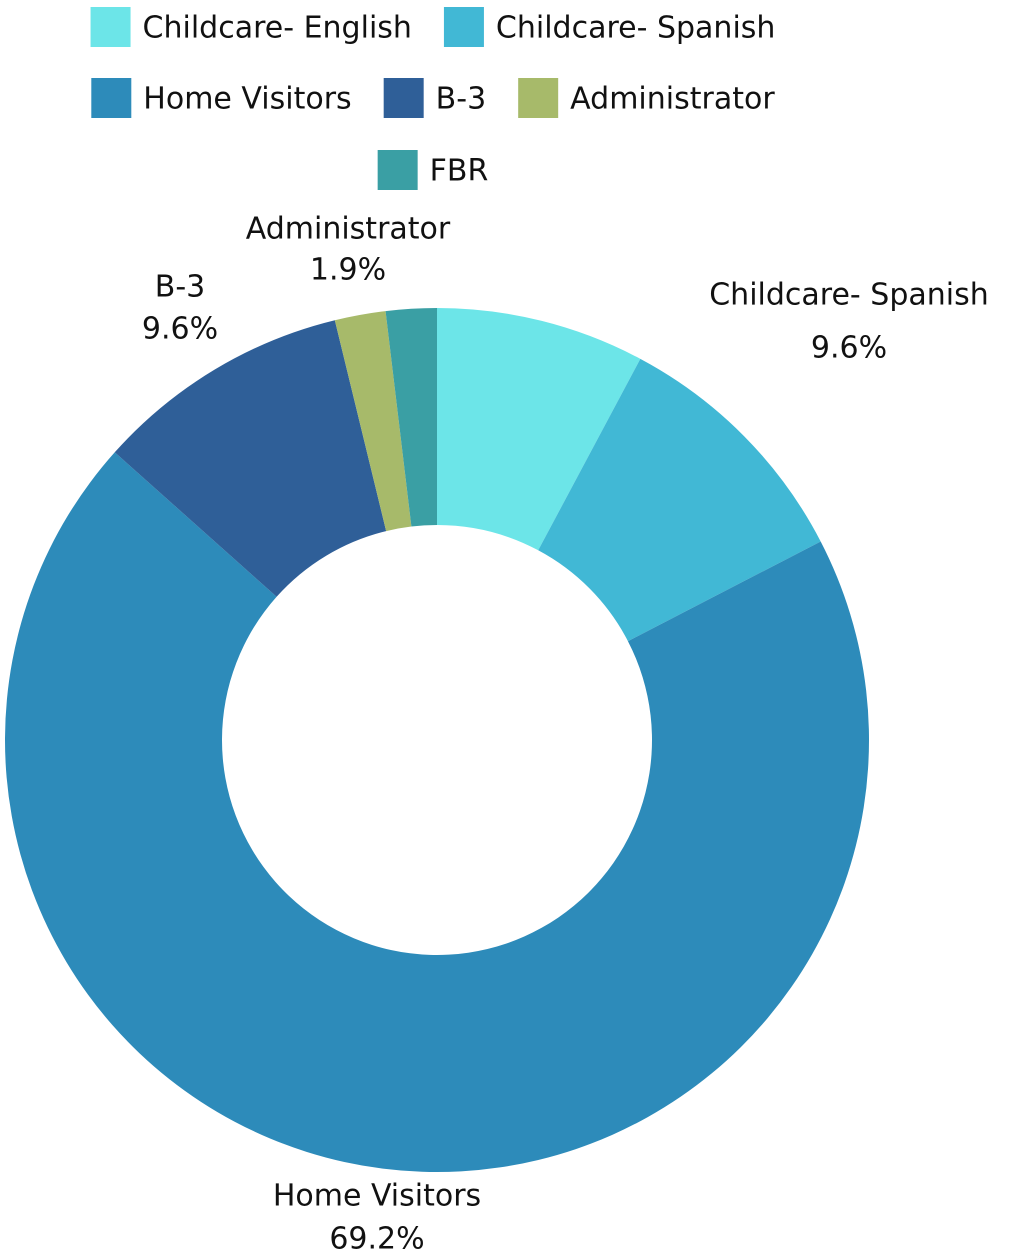  Describe the element at coordinates (672, 99) in the screenshot. I see `legend-label: Administrator` at that location.